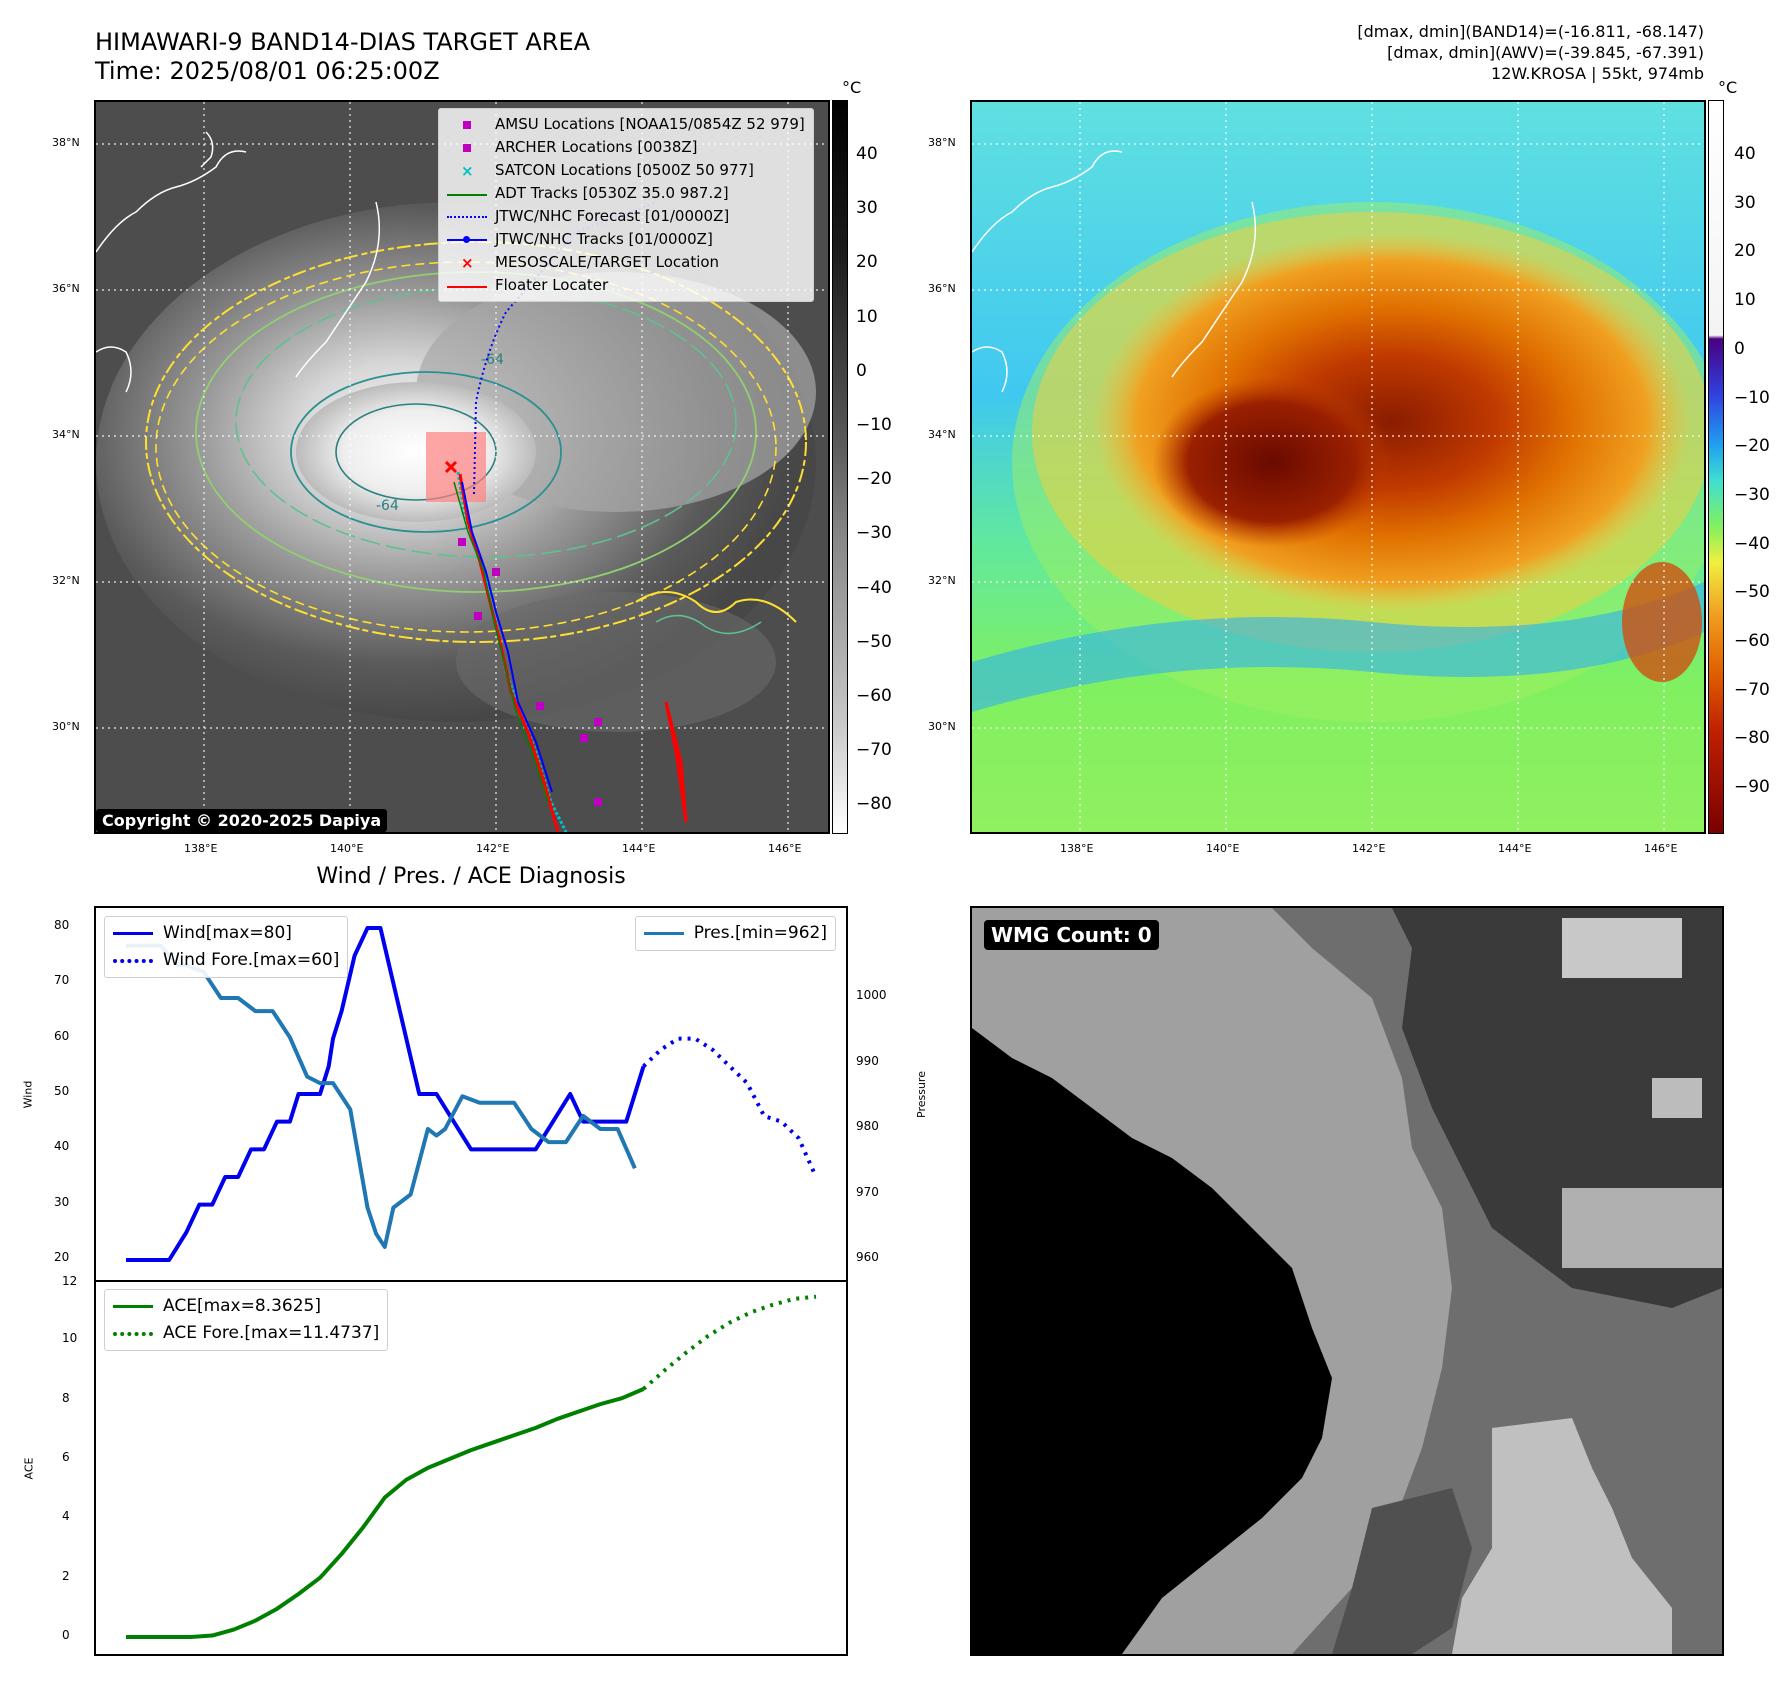 Image resolution: width=1788 pixels, height=1690 pixels. What do you see at coordinates (1745, 202) in the screenshot?
I see `colorbar-awv-tick: 30` at bounding box center [1745, 202].